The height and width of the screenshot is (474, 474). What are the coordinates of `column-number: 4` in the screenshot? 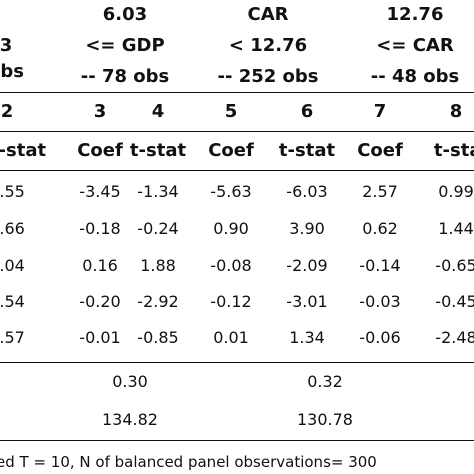 It's located at (158, 111).